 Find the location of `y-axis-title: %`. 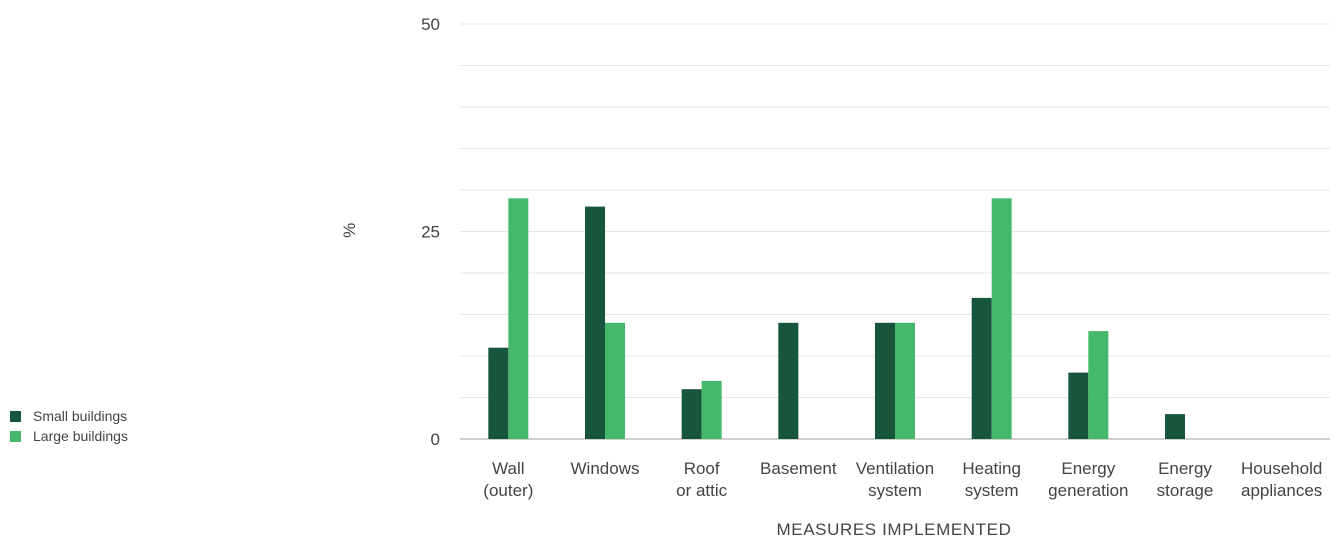

y-axis-title: % is located at coordinates (349, 230).